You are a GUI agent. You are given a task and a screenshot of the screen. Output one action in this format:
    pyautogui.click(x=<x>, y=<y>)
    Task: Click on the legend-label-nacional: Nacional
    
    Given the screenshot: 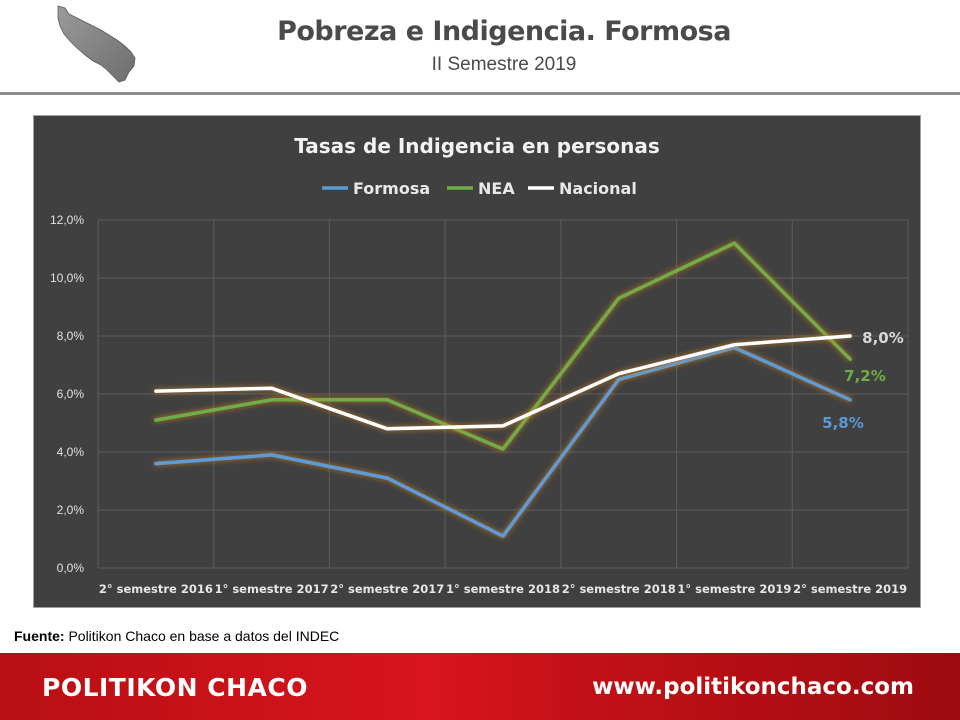 What is the action you would take?
    pyautogui.click(x=598, y=188)
    